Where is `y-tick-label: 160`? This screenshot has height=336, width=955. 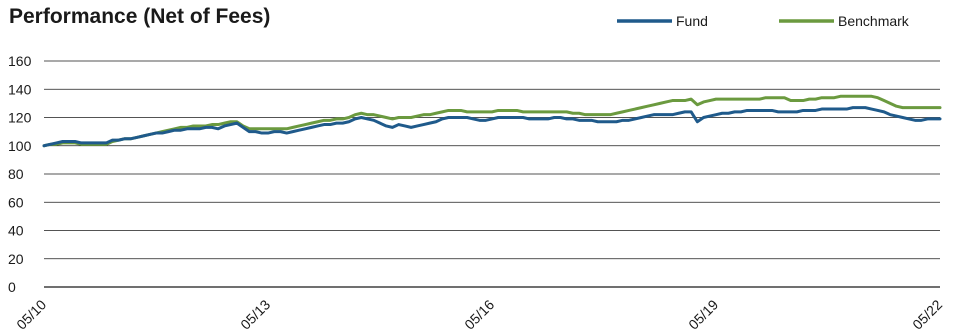
y-tick-label: 160 is located at coordinates (20, 61).